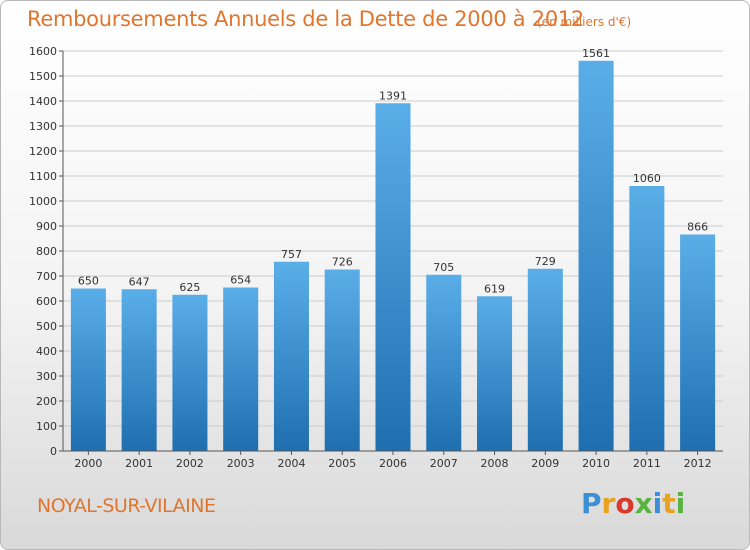 This screenshot has height=550, width=750. I want to click on city-name: NOYAL-SUR-VILAINE, so click(126, 506).